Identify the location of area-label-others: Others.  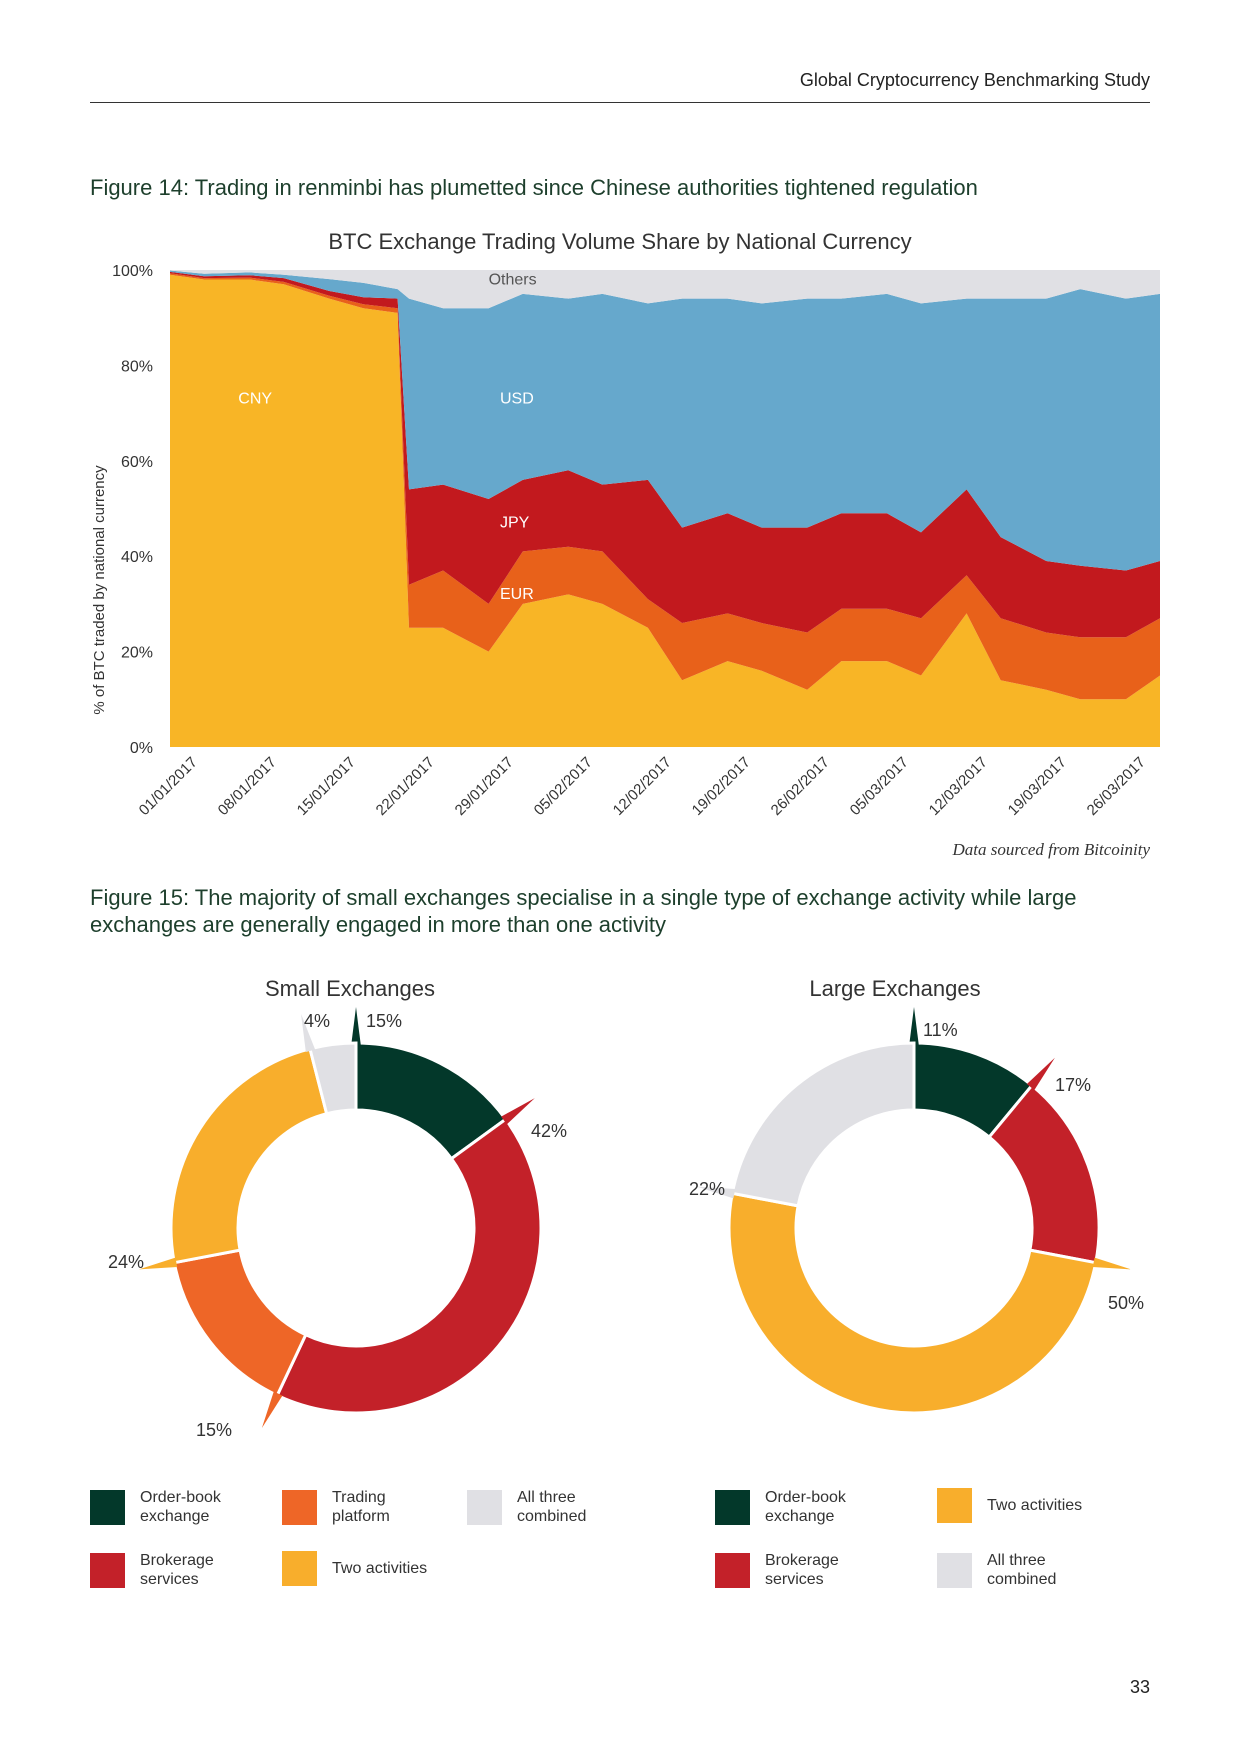
(513, 279).